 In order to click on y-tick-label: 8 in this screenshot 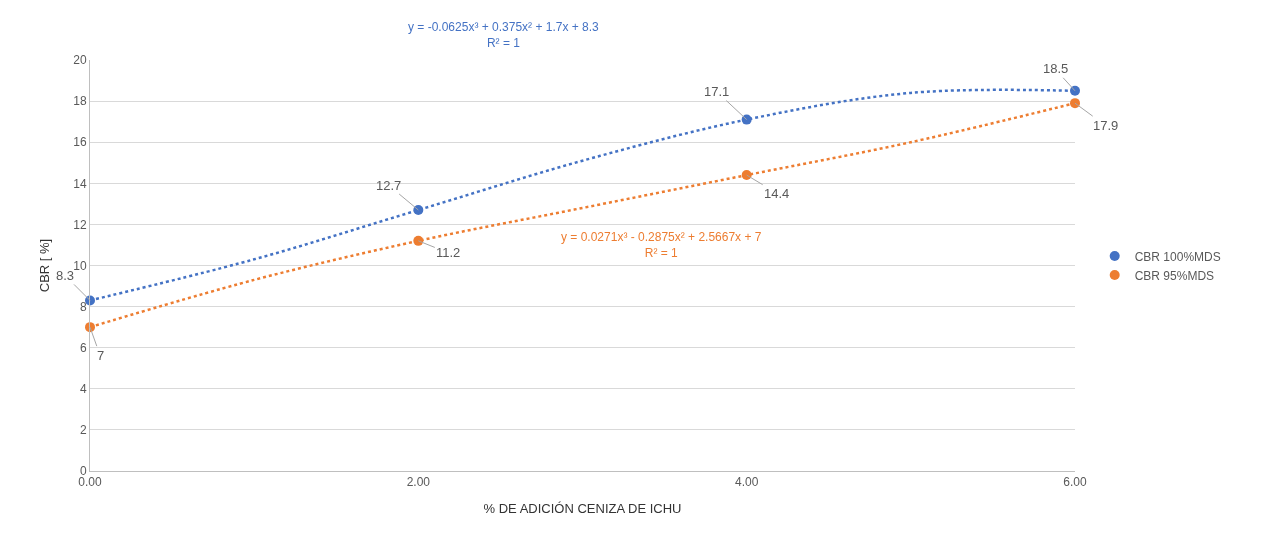, I will do `click(83, 306)`.